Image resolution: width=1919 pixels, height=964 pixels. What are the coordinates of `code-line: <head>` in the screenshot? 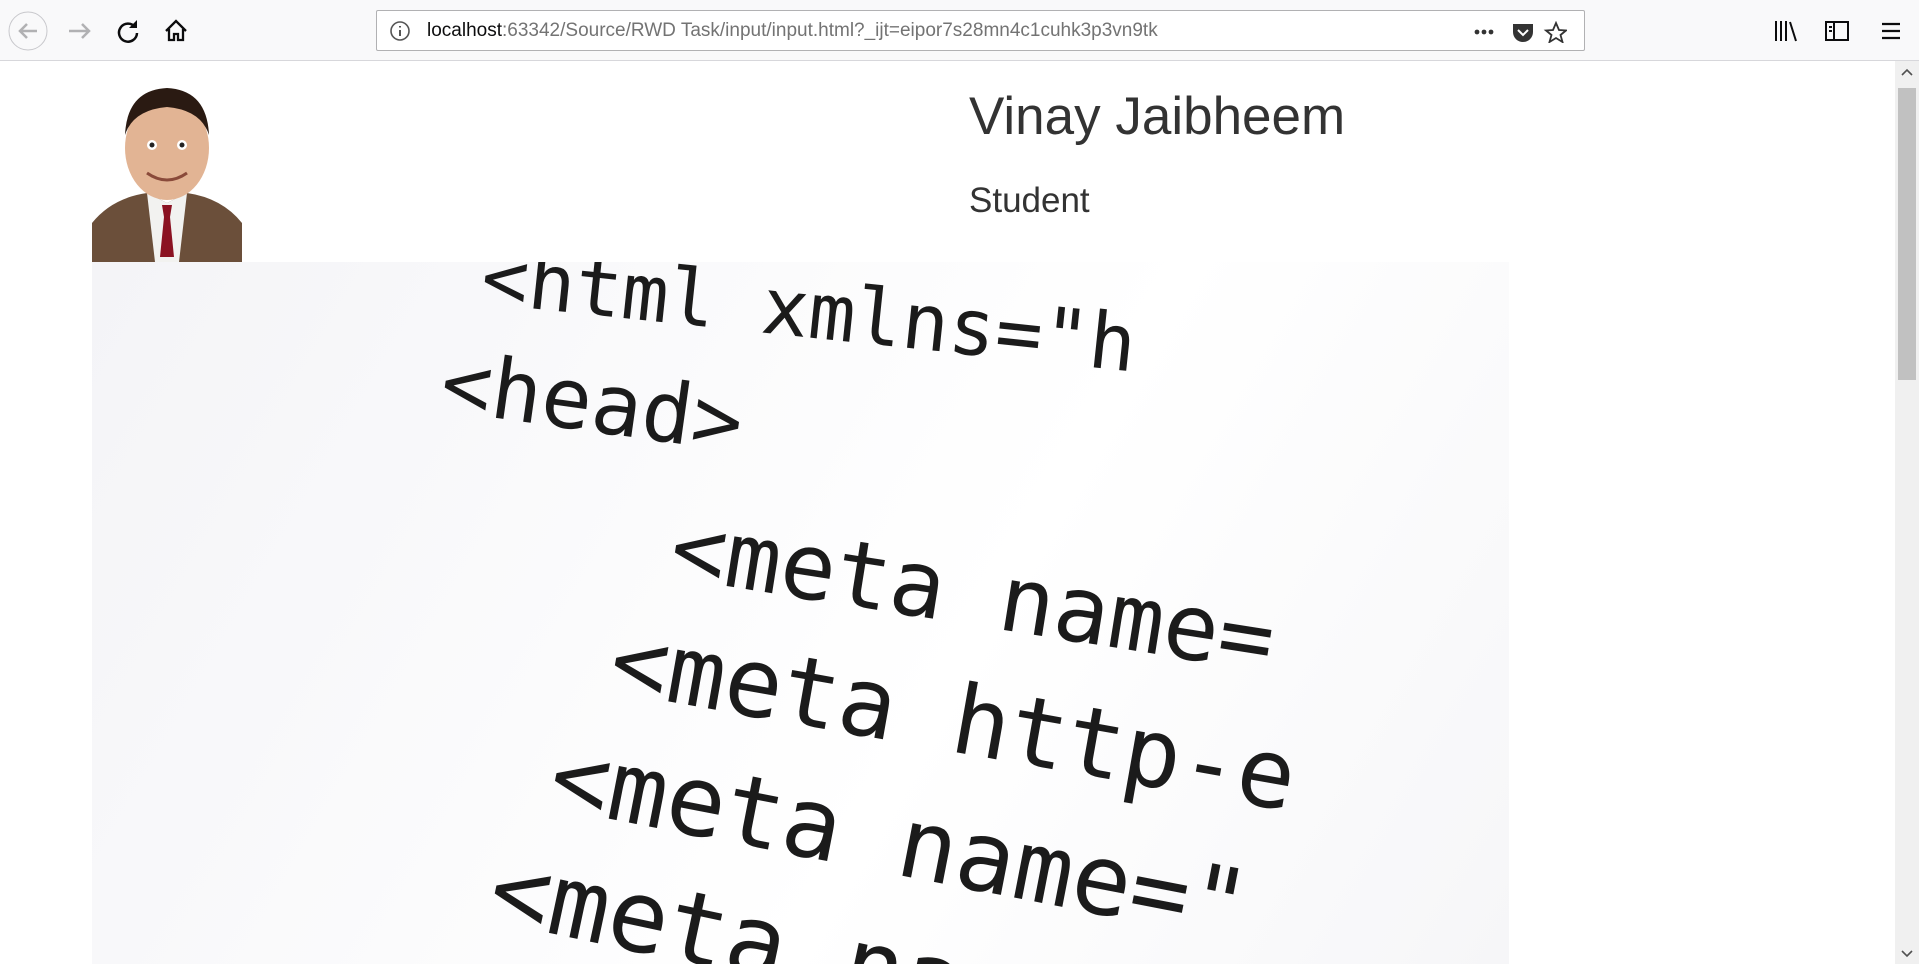 It's located at (592, 402).